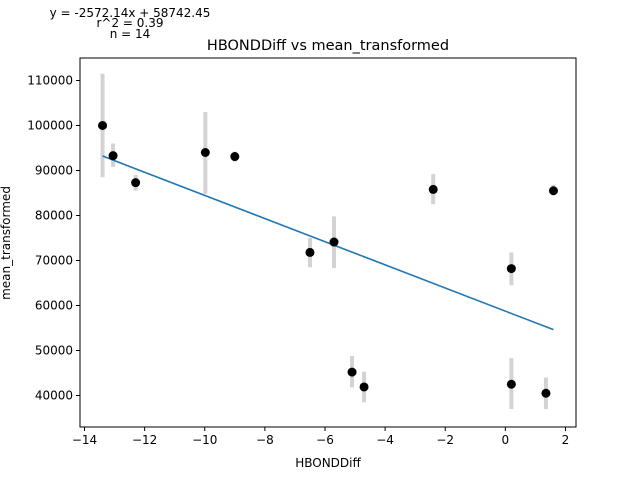 The height and width of the screenshot is (480, 640). Describe the element at coordinates (6, 243) in the screenshot. I see `y-axis-label: mean_transformed` at that location.